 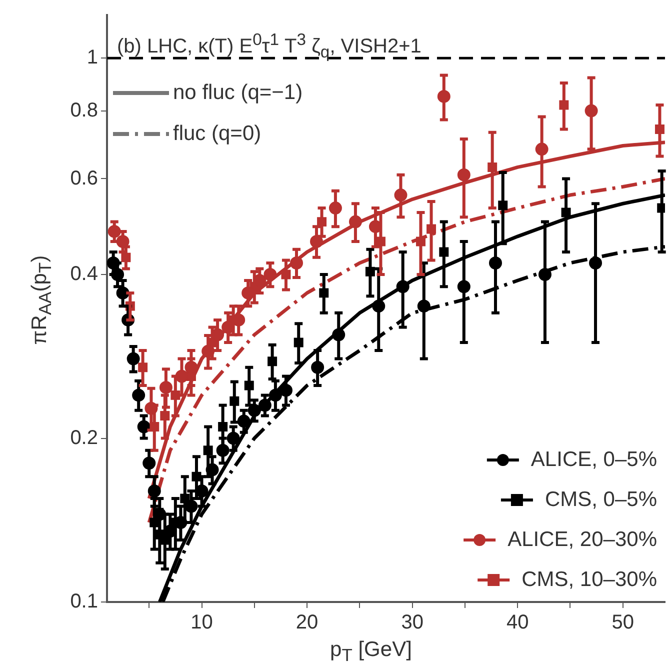 I want to click on y-tick-label: 0.4, so click(x=84, y=274).